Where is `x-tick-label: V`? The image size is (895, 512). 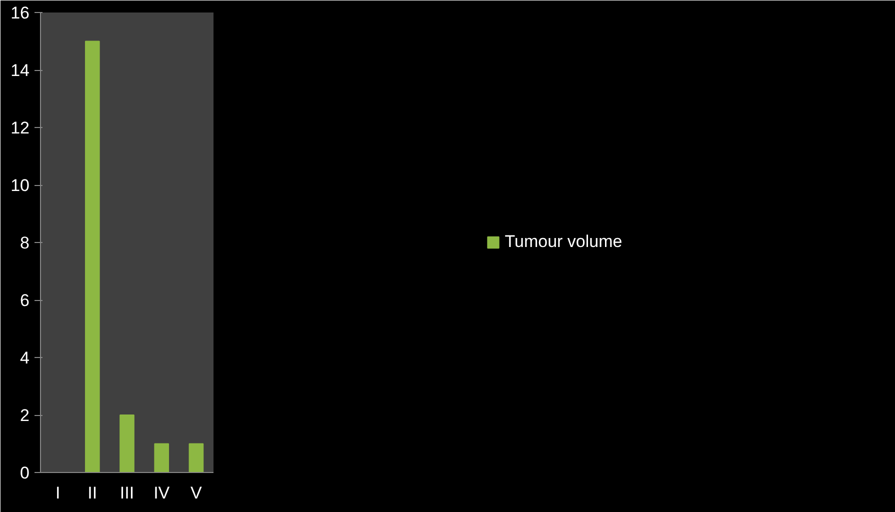 x-tick-label: V is located at coordinates (196, 493).